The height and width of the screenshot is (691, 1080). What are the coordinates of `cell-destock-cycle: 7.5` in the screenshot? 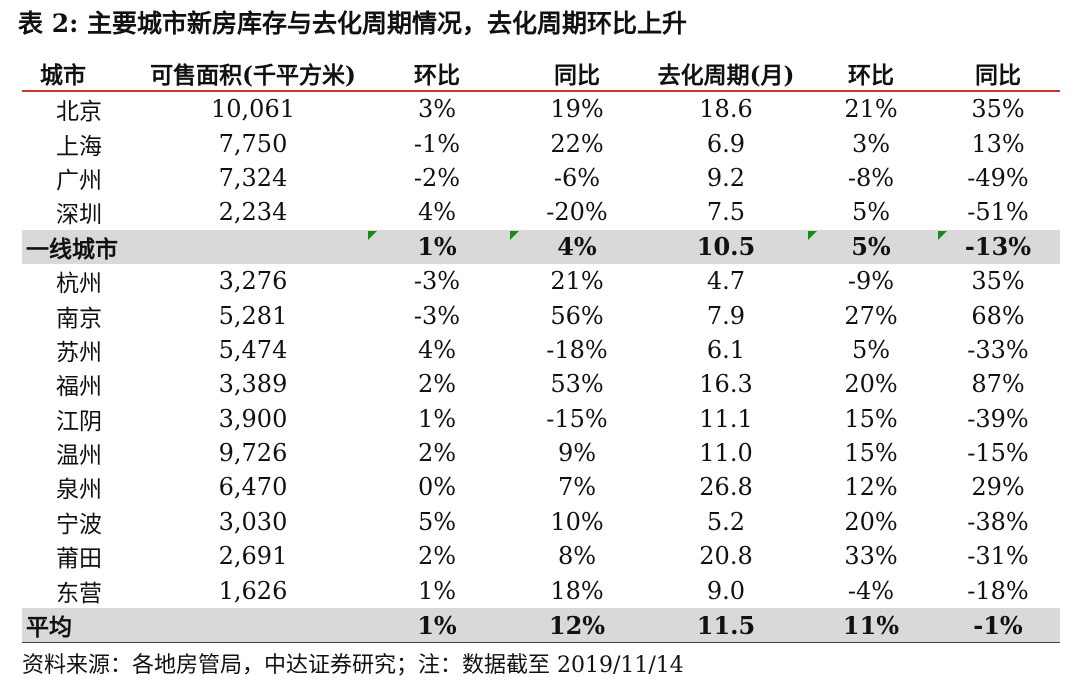 It's located at (726, 212).